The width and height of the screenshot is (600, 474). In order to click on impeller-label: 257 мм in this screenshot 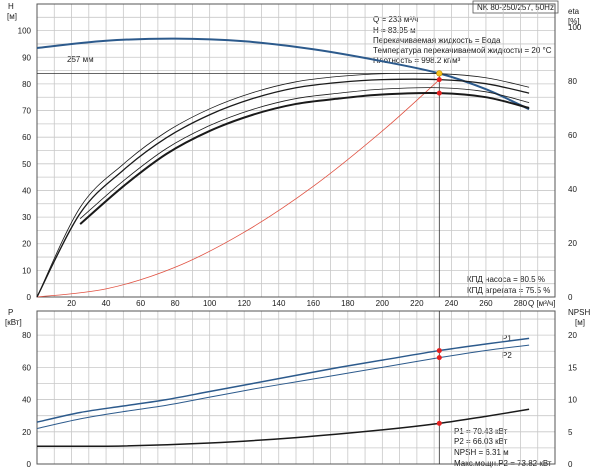, I will do `click(80, 59)`.